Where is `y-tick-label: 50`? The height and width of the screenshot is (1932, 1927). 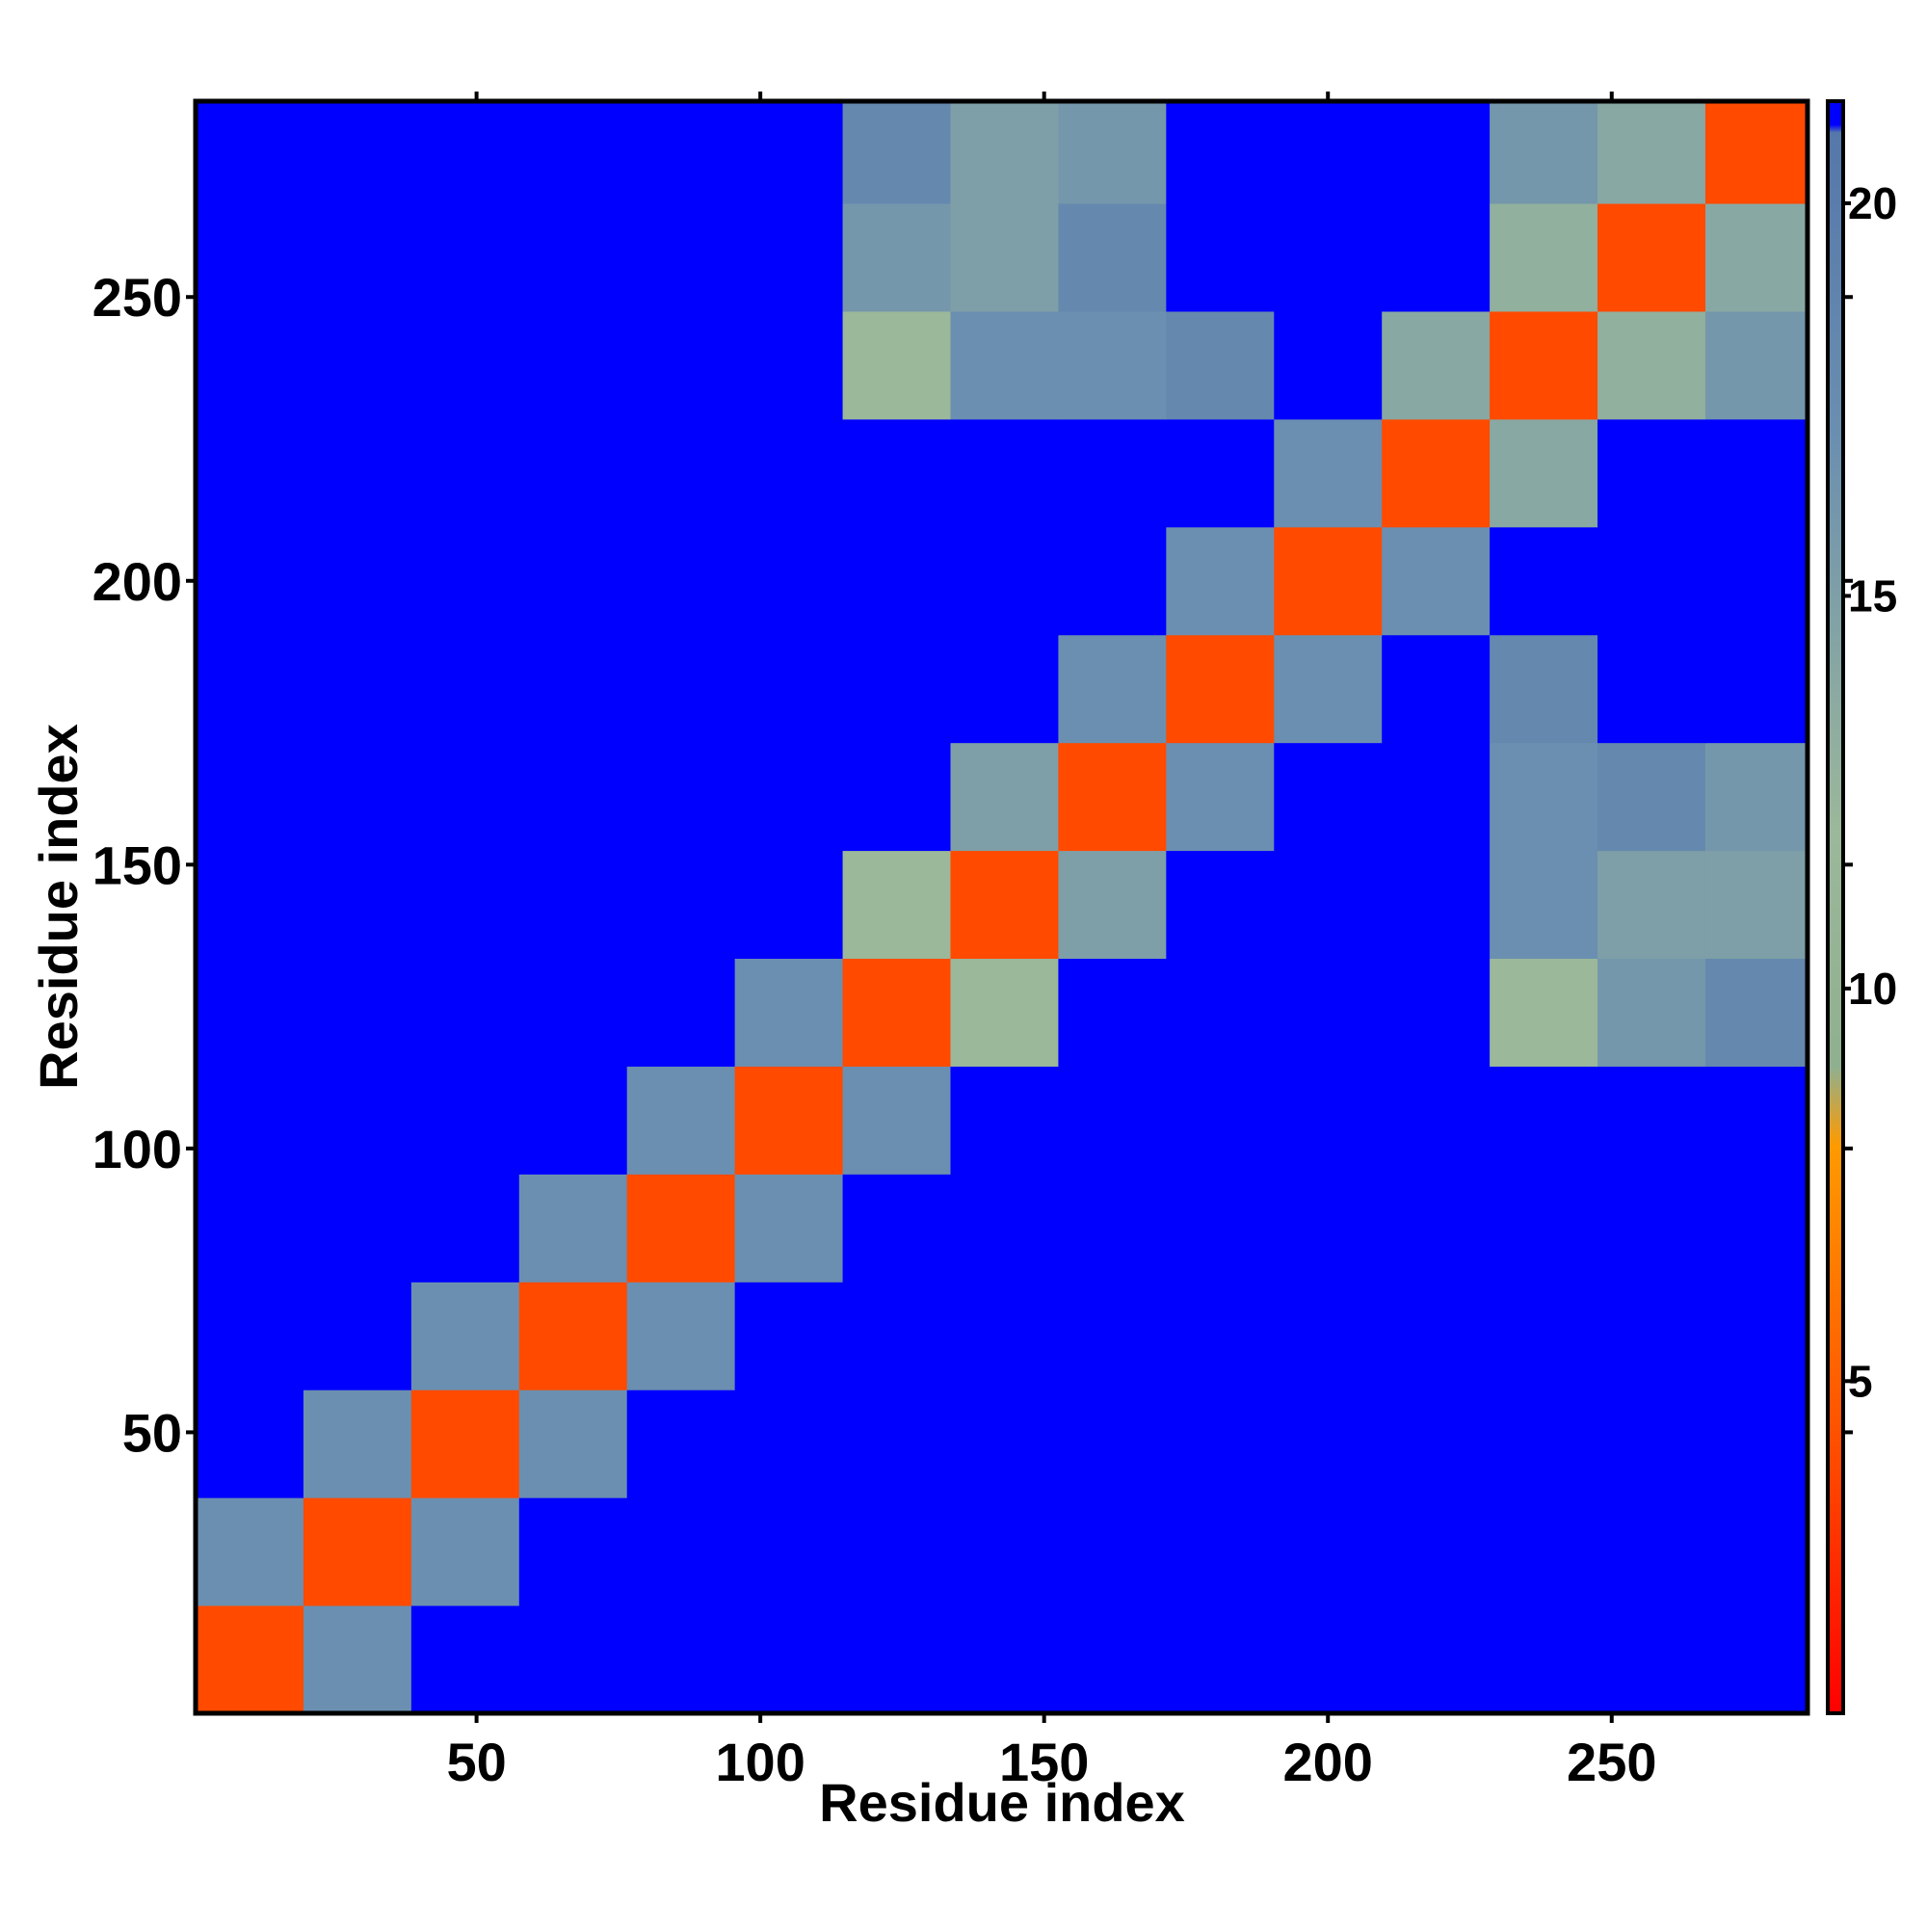 y-tick-label: 50 is located at coordinates (152, 1432).